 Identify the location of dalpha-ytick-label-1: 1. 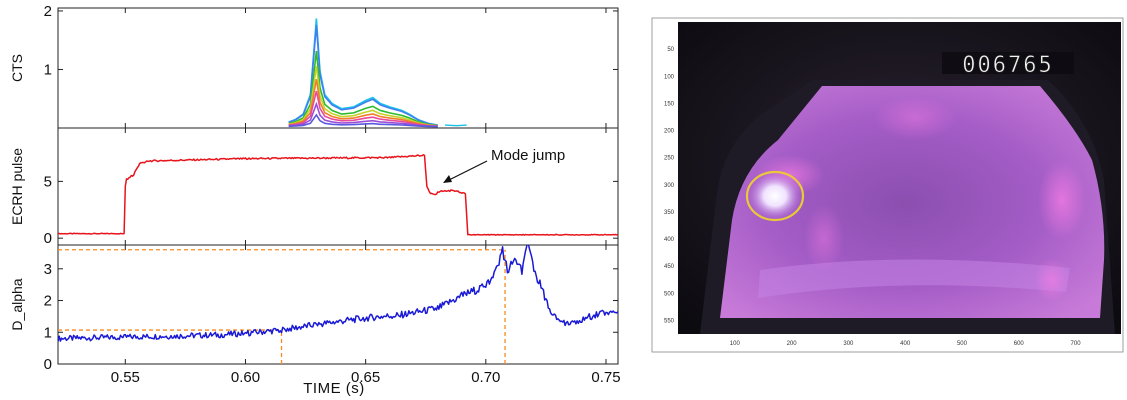
(48, 332).